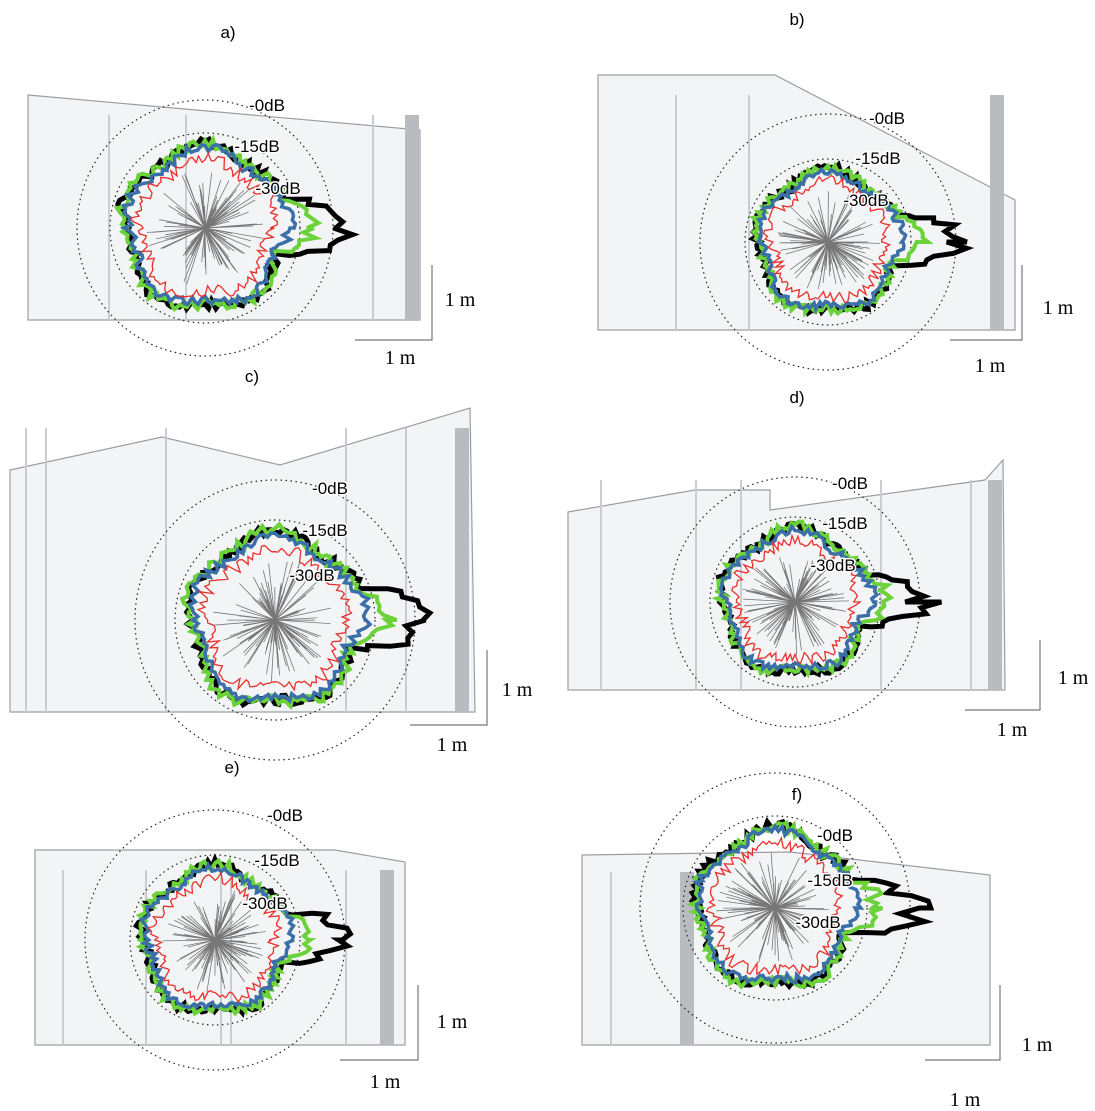  Describe the element at coordinates (227, 32) in the screenshot. I see `panel-label: a)` at that location.